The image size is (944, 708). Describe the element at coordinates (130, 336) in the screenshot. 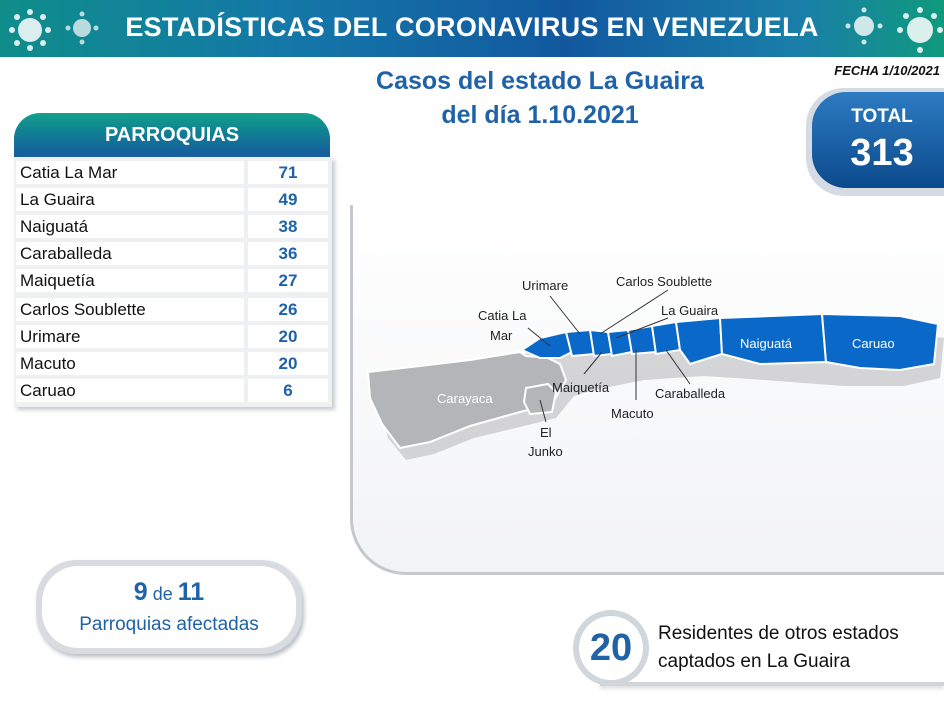

I see `parroquia-name: Urimare` at that location.